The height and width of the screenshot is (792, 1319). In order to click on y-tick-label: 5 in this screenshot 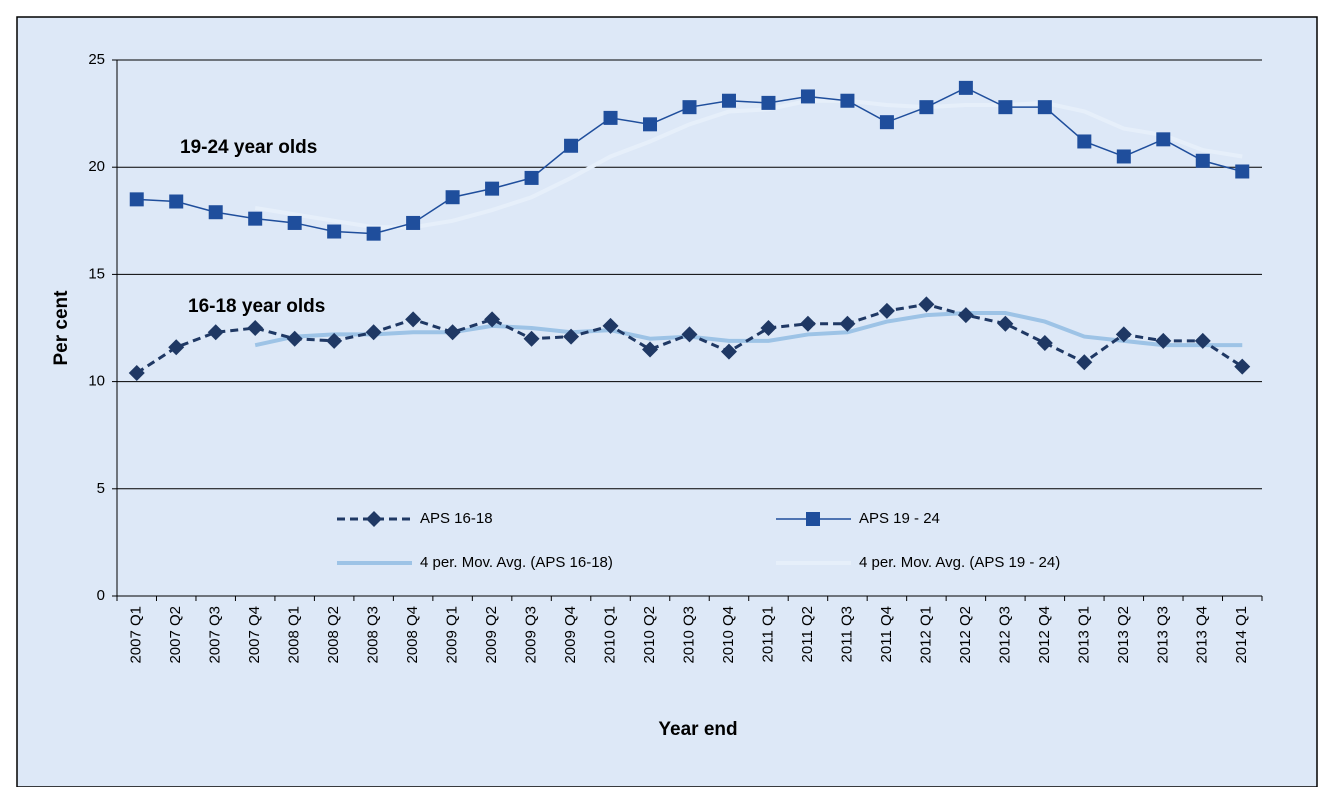, I will do `click(101, 488)`.